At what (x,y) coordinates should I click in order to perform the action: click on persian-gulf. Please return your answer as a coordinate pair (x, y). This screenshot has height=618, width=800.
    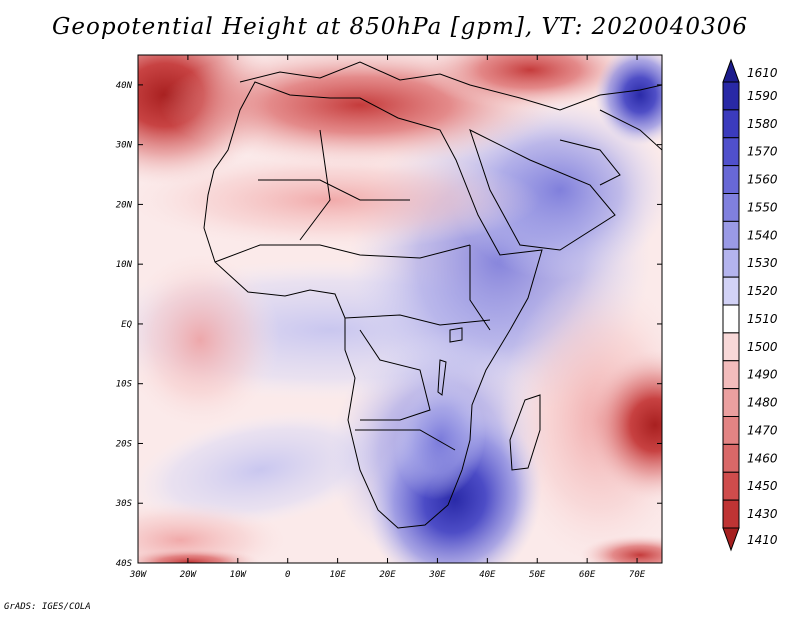
    Looking at the image, I should click on (590, 162).